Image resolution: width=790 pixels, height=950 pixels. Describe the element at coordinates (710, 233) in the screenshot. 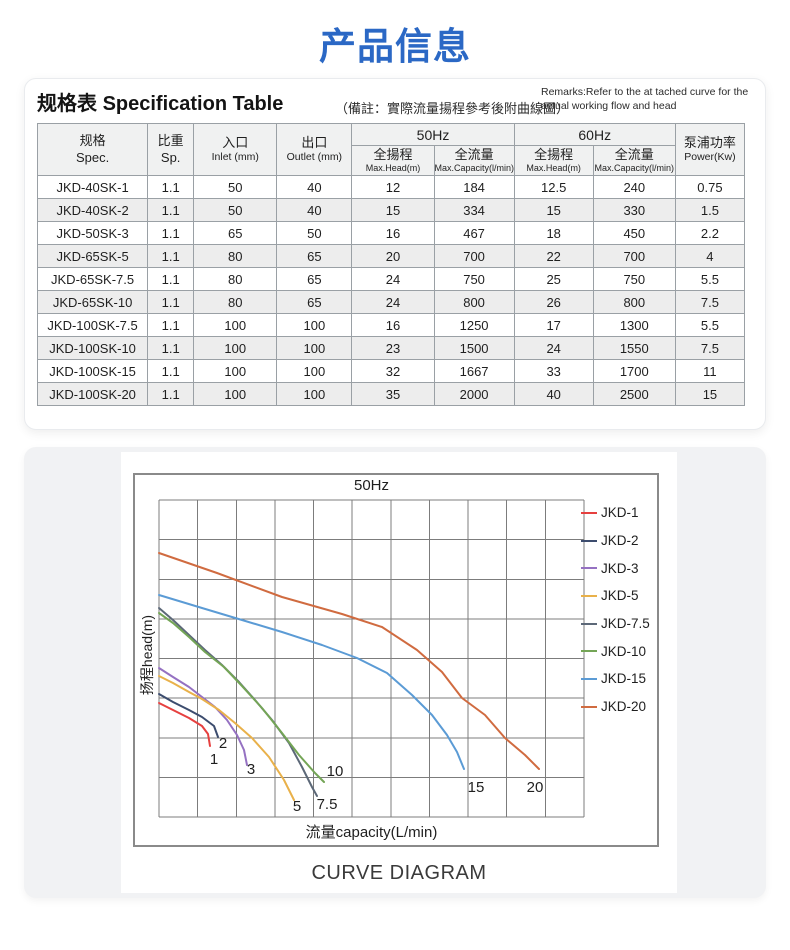

I see `spec-cell: 2.2` at that location.